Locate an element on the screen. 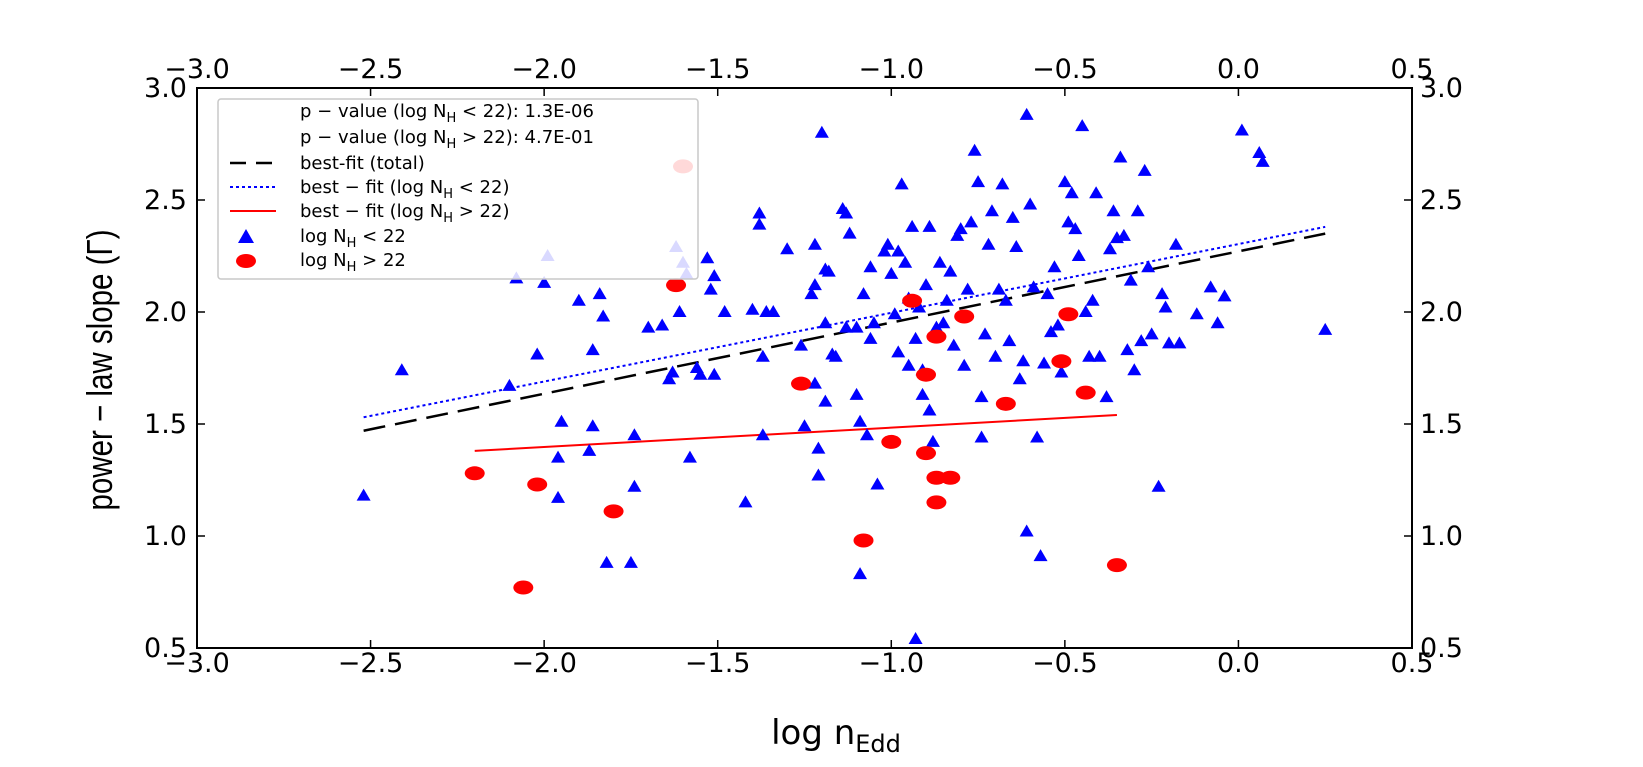 Image resolution: width=1643 pixels, height=767 pixels. x-tick-label-top: 0.5 is located at coordinates (1412, 69).